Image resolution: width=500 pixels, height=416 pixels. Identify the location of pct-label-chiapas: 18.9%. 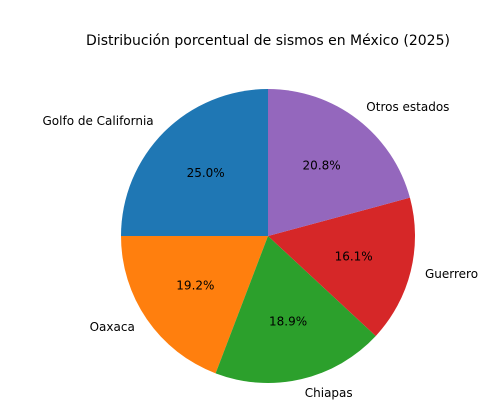
(288, 321).